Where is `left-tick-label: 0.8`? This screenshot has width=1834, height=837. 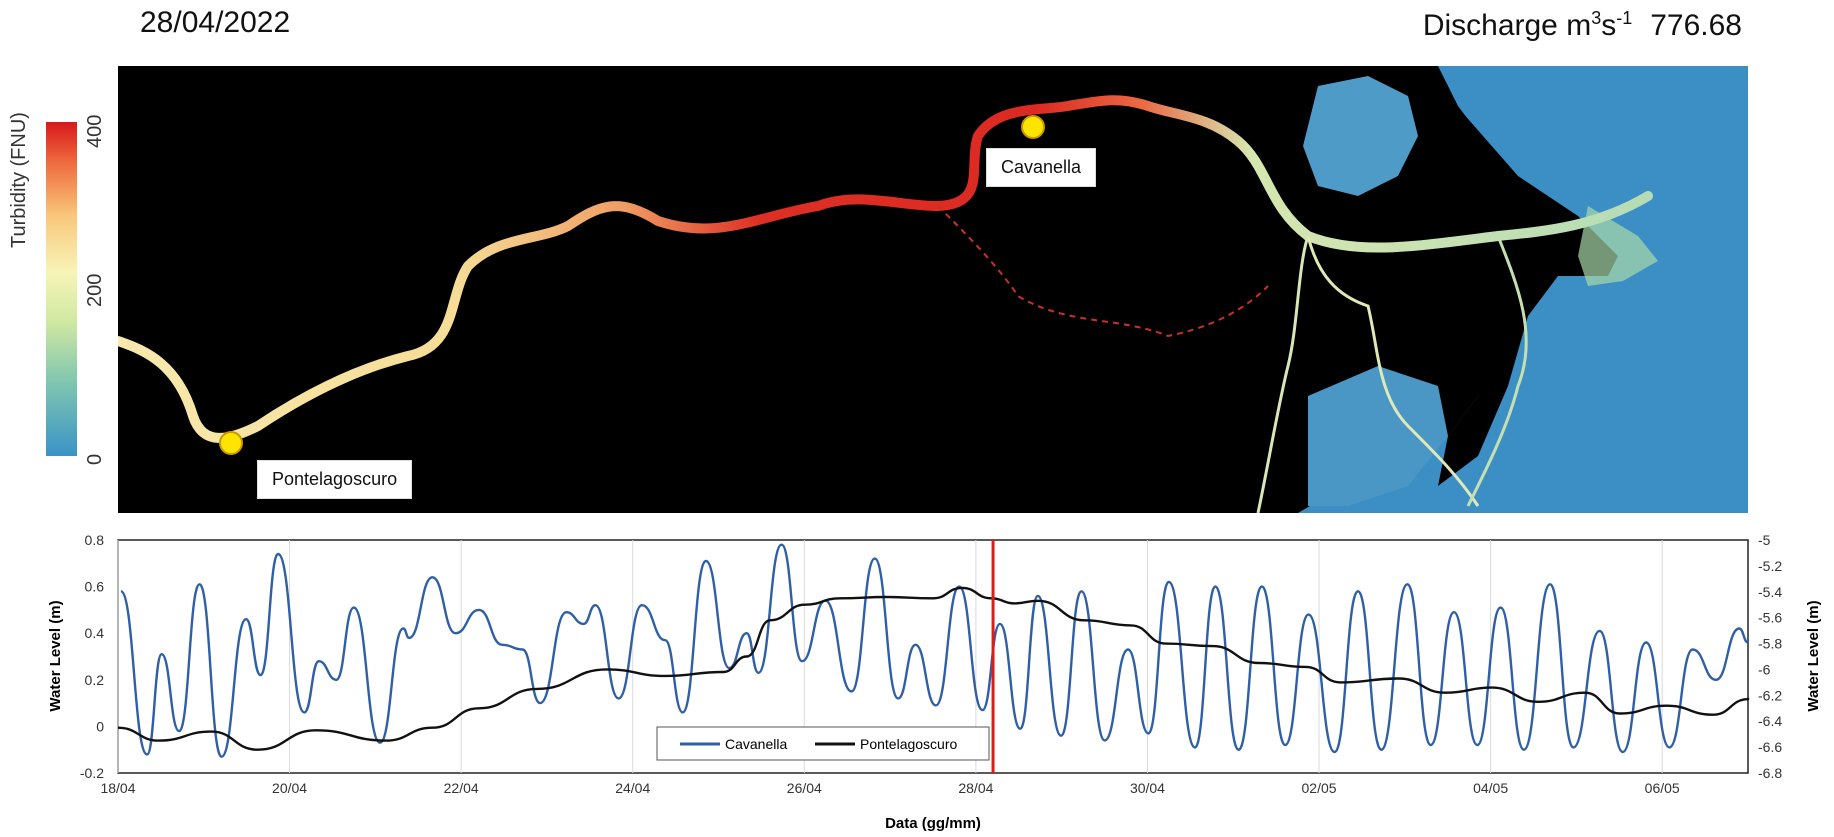 left-tick-label: 0.8 is located at coordinates (95, 540).